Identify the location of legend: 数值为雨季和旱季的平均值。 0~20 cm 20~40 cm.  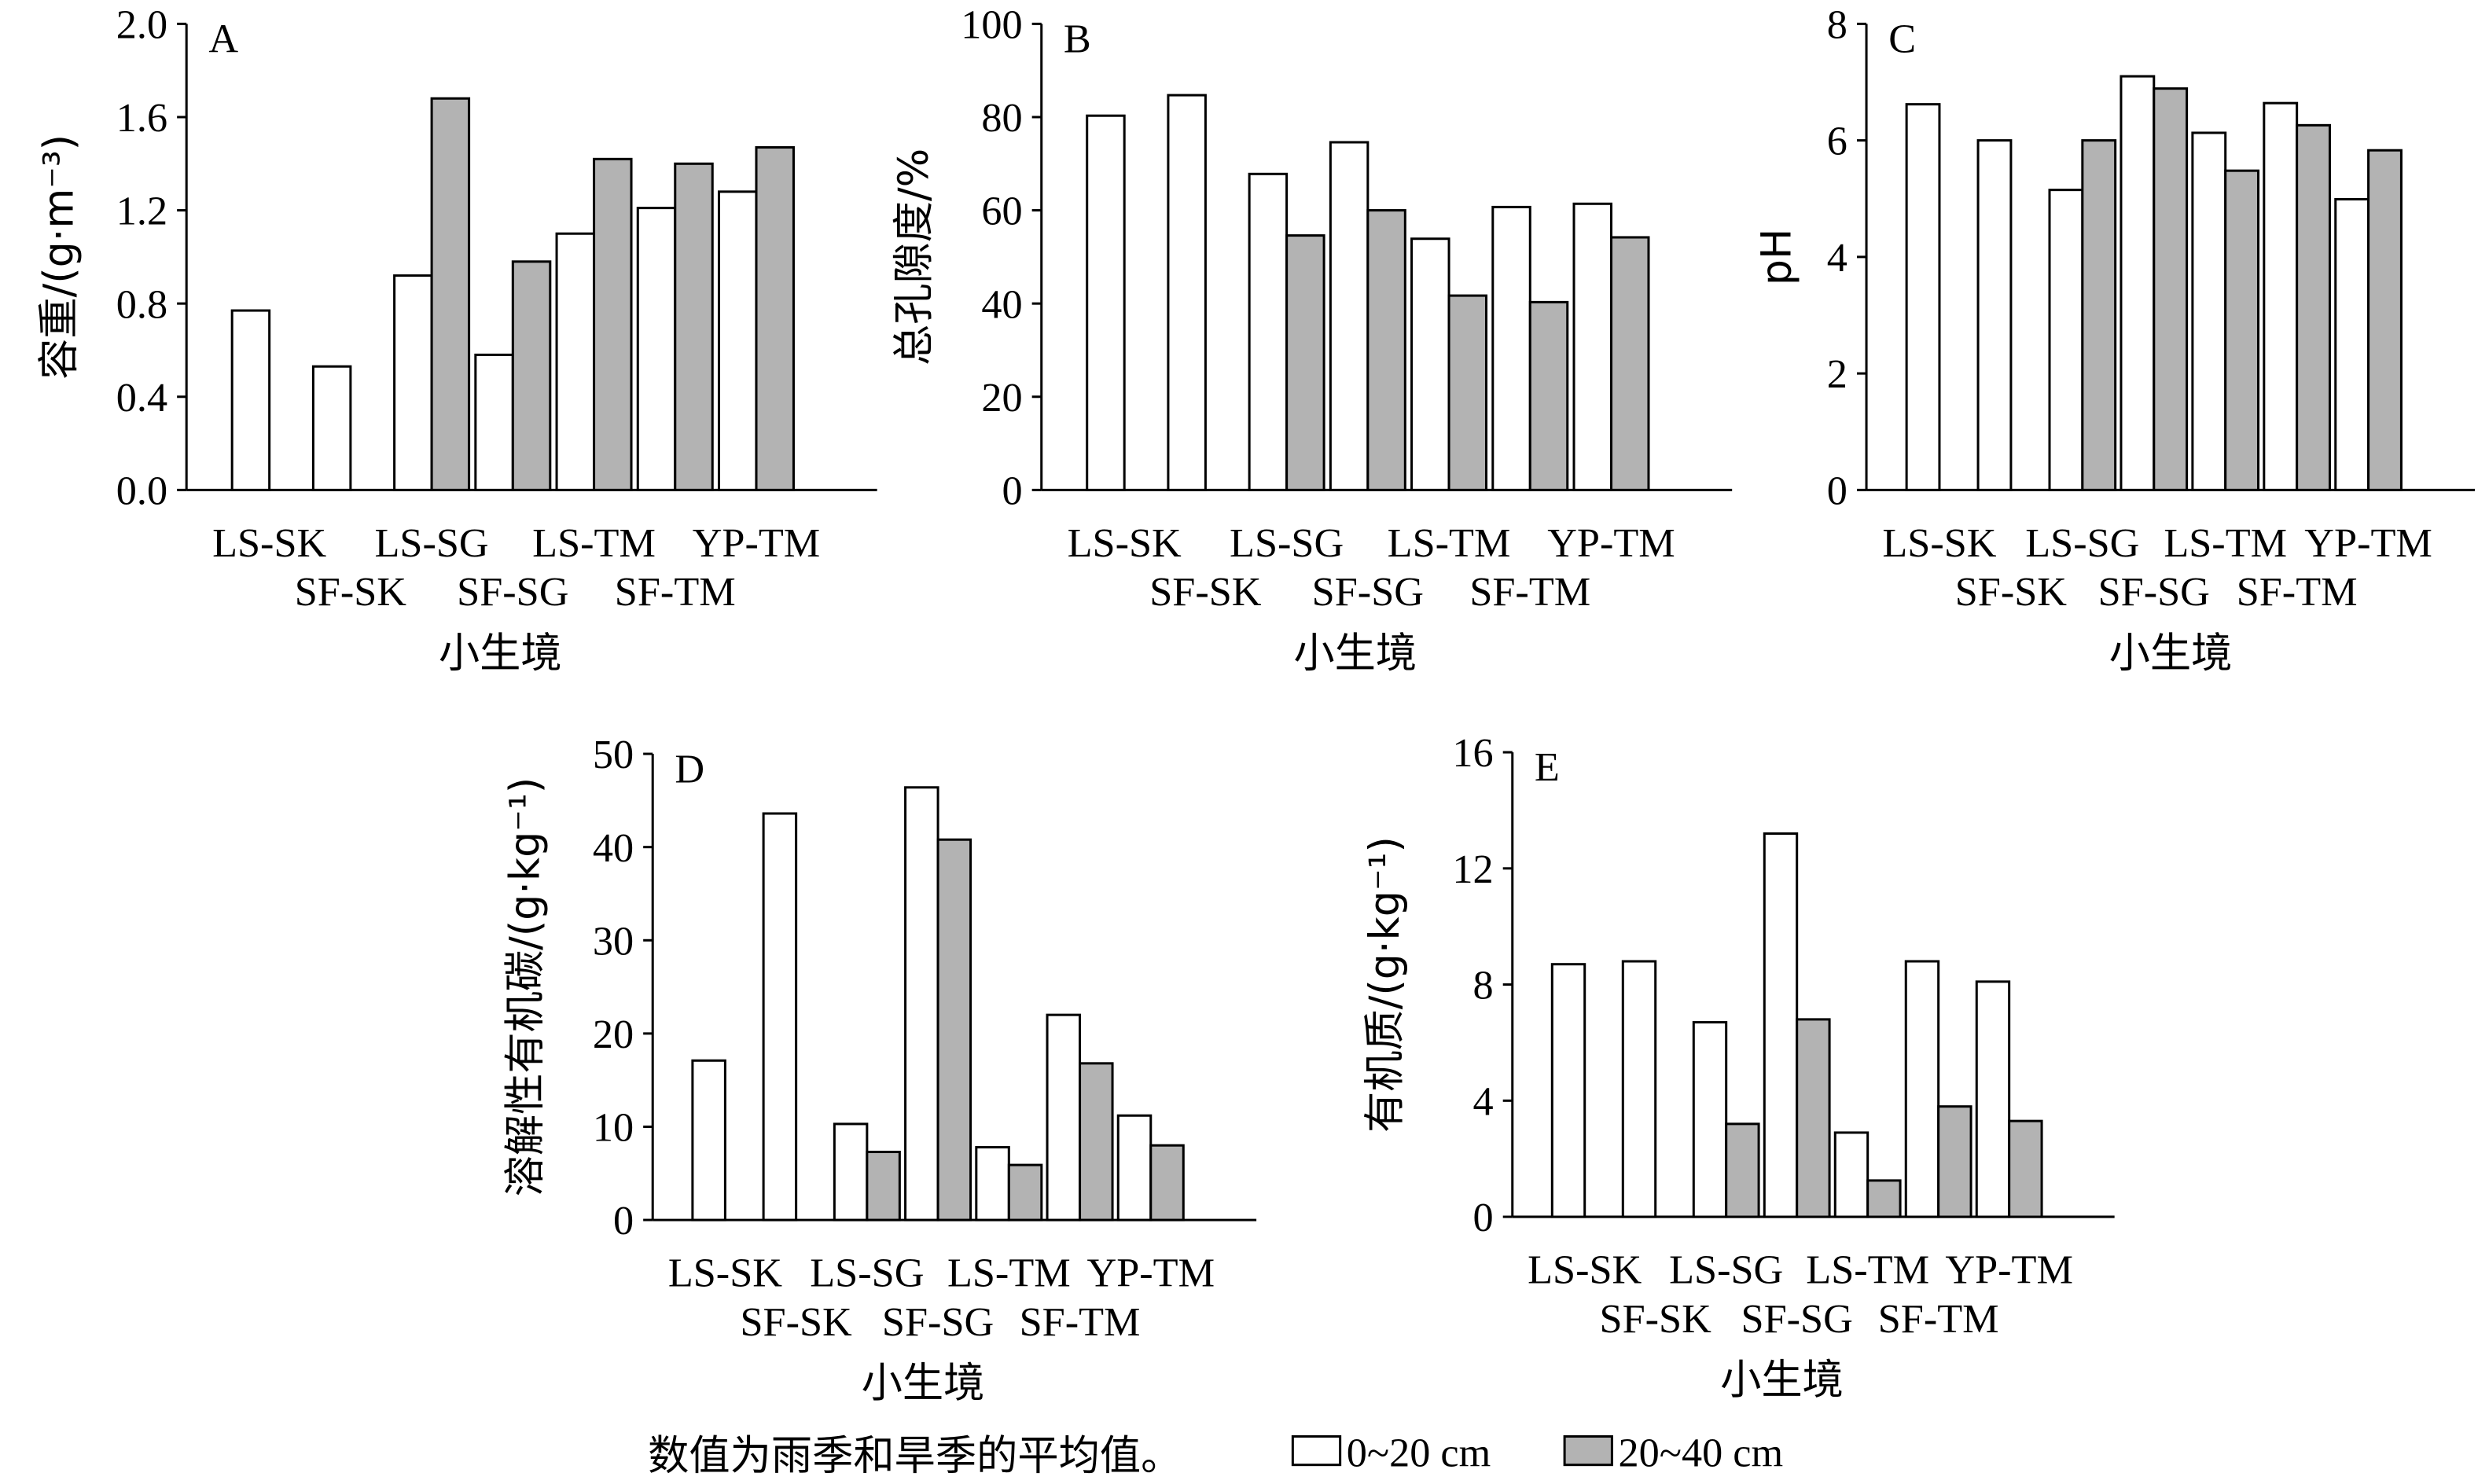
(1215, 1455).